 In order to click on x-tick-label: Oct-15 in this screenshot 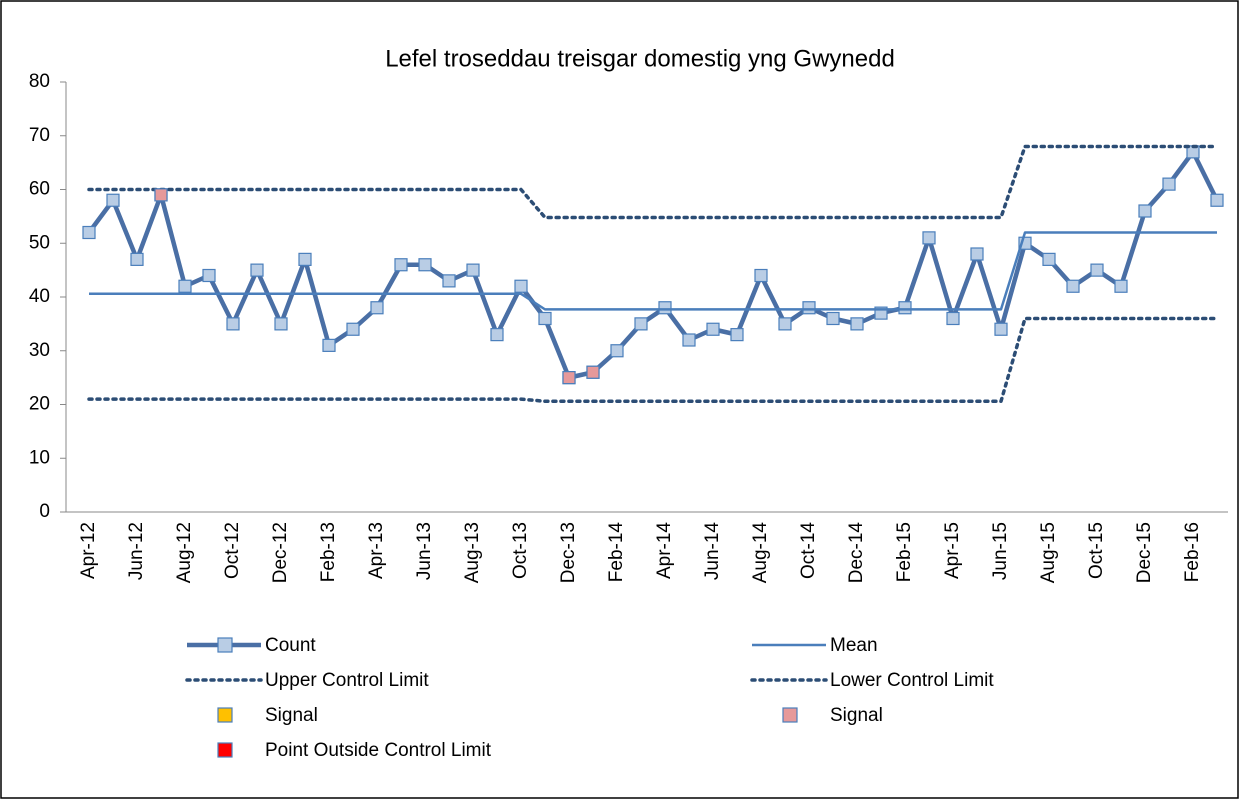, I will do `click(1096, 550)`.